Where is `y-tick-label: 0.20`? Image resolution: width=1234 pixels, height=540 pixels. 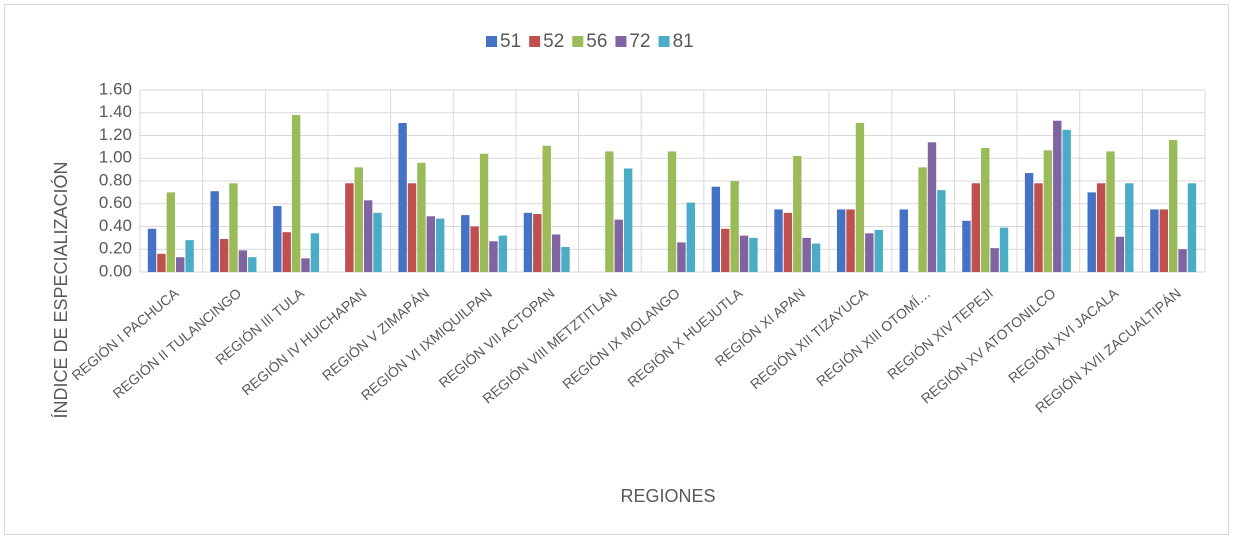
y-tick-label: 0.20 is located at coordinates (115, 248).